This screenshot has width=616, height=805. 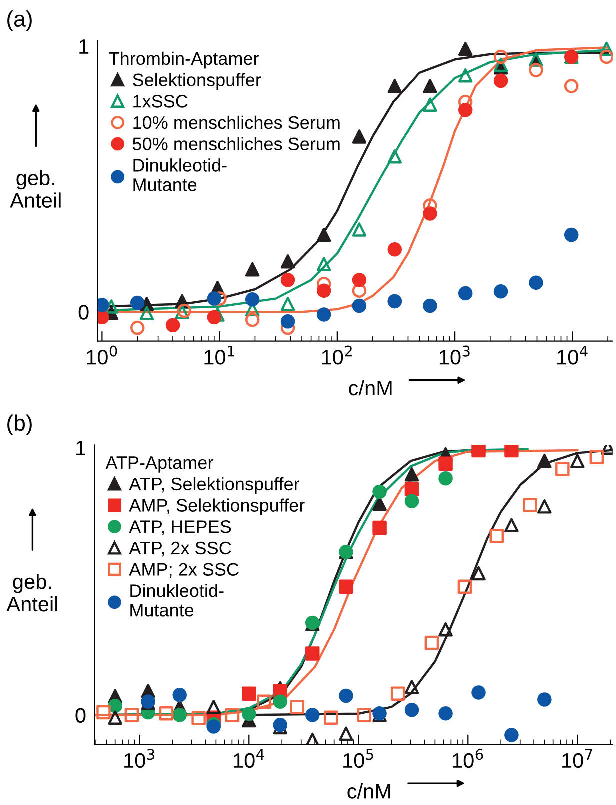 What do you see at coordinates (161, 101) in the screenshot?
I see `legend-label: 1xSSC` at bounding box center [161, 101].